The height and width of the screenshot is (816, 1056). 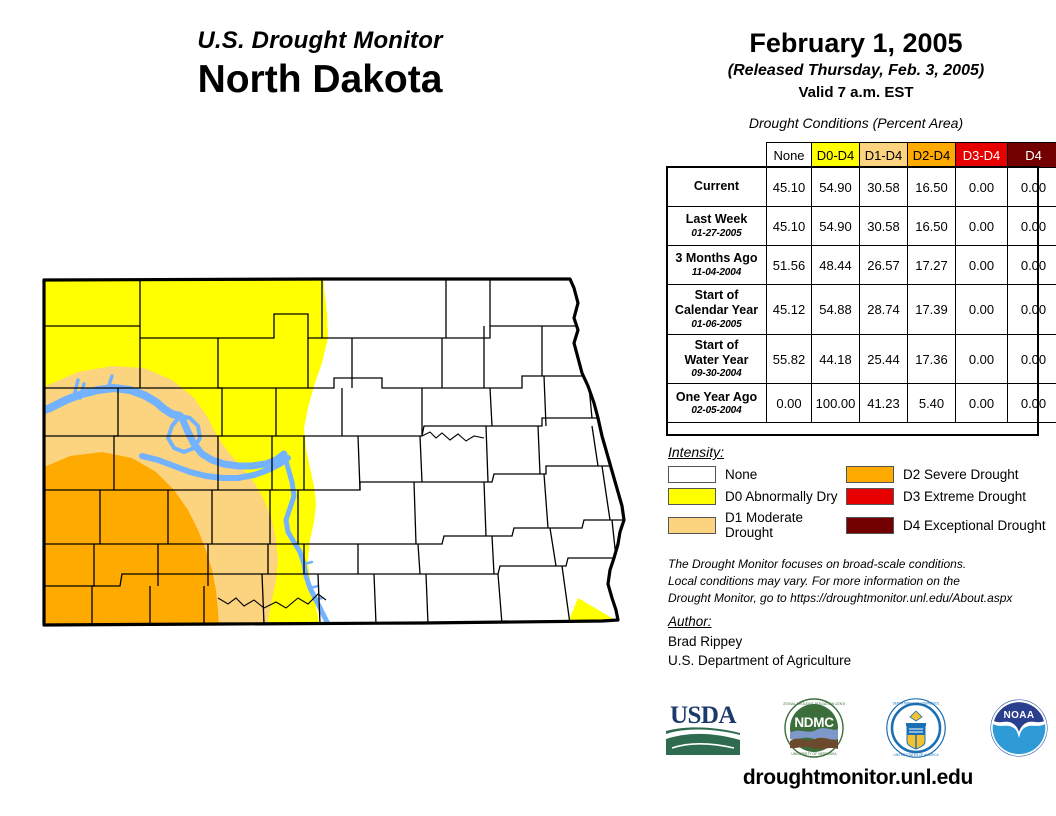 What do you see at coordinates (320, 80) in the screenshot?
I see `page-title-state: North Dakota` at bounding box center [320, 80].